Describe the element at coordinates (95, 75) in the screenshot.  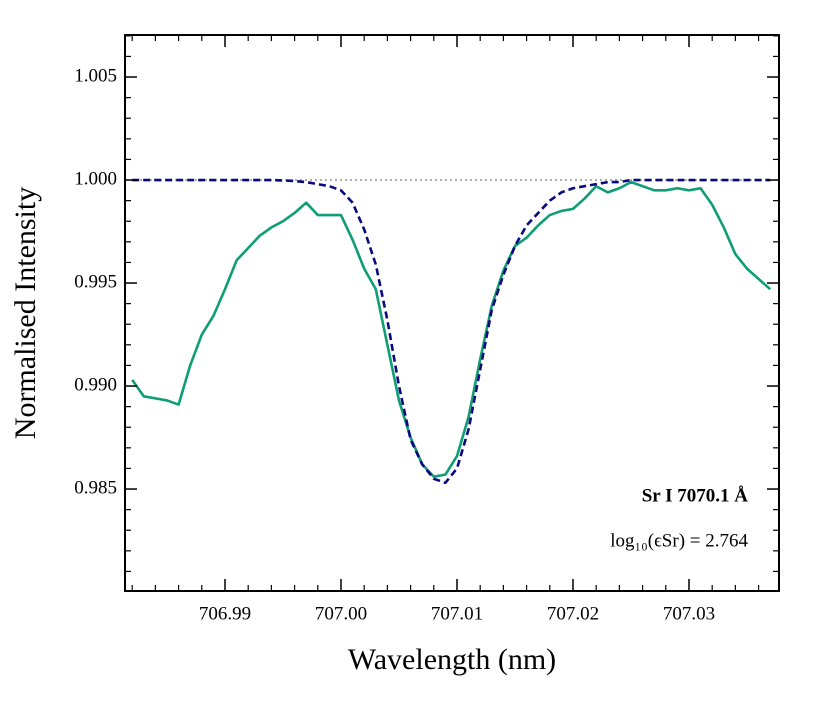
I see `y-tick-label: 1.005` at that location.